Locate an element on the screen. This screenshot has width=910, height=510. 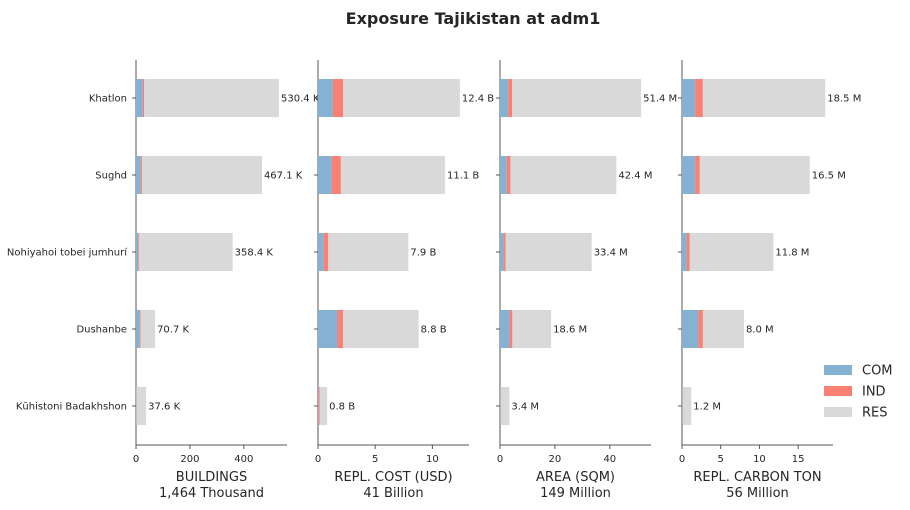
bar-value-label: 51.4 M is located at coordinates (660, 99).